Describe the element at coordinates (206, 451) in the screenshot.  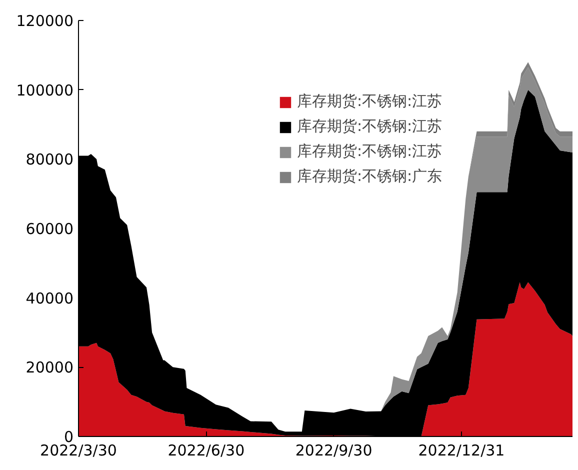
I see `x-tick-label: 2022/6/30` at that location.